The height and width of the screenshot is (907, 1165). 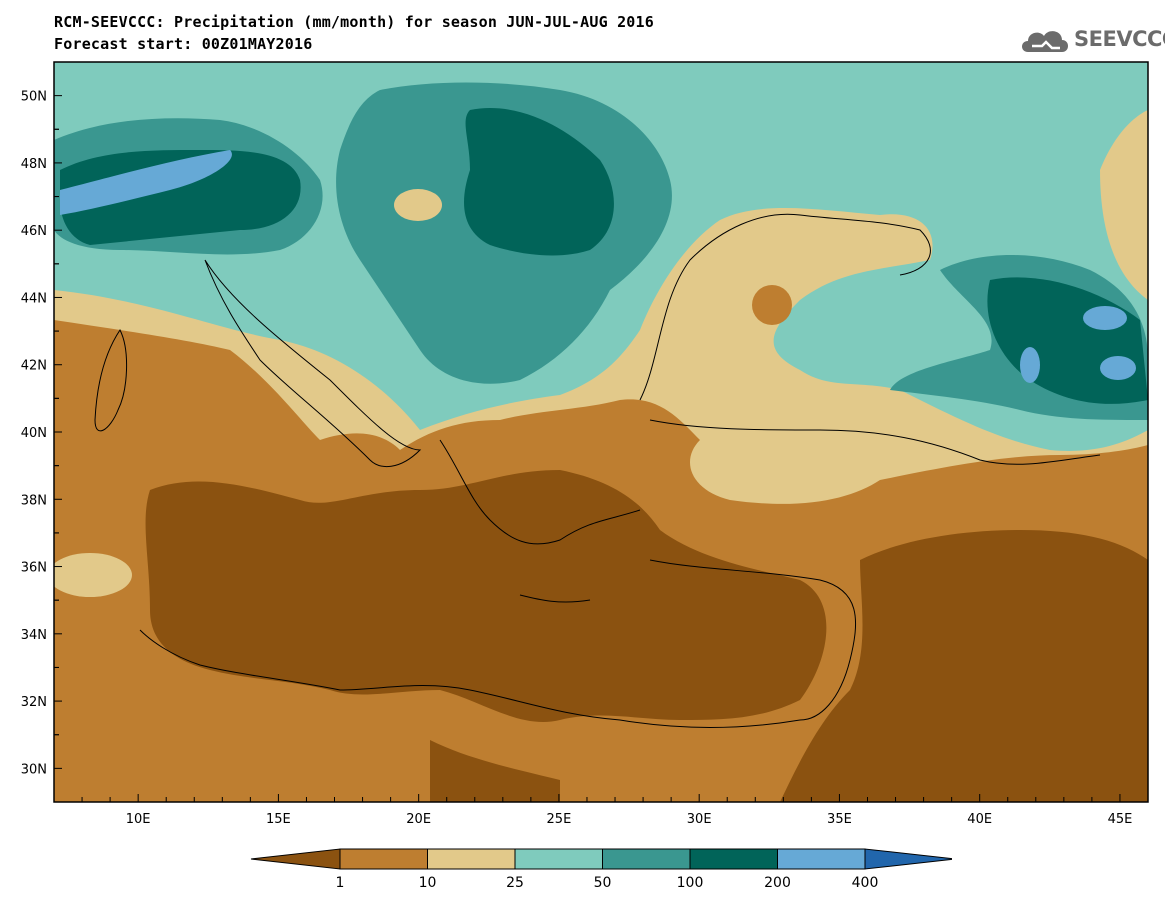 What do you see at coordinates (278, 819) in the screenshot?
I see `lon-tick-label: 15E` at bounding box center [278, 819].